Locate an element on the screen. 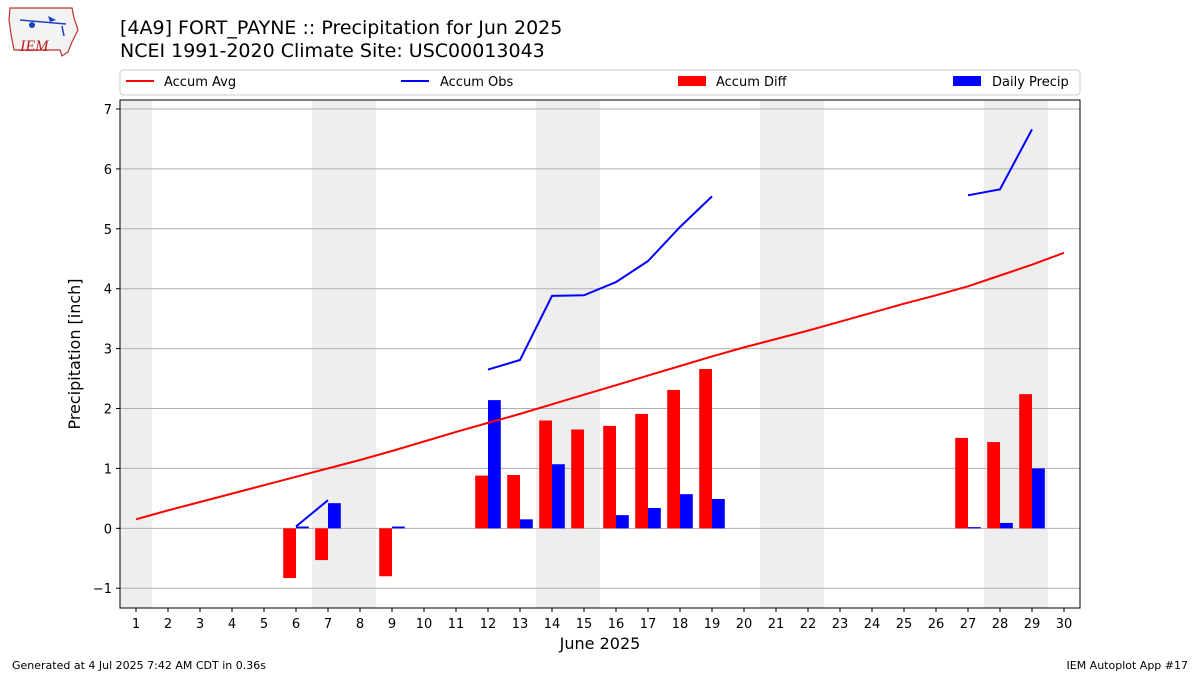 The width and height of the screenshot is (1200, 675). x-tick-label: 18 is located at coordinates (680, 624).